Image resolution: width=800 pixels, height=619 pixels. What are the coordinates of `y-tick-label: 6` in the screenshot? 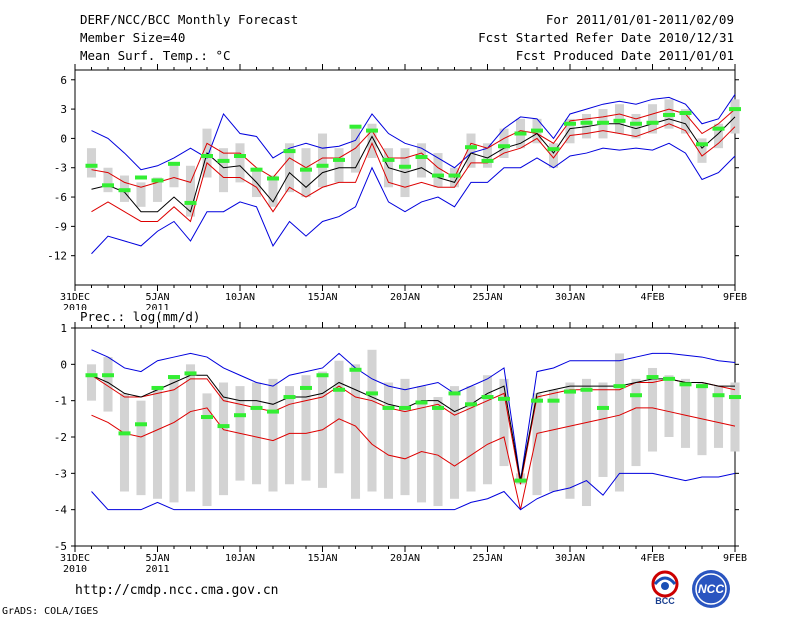 It's located at (63, 80).